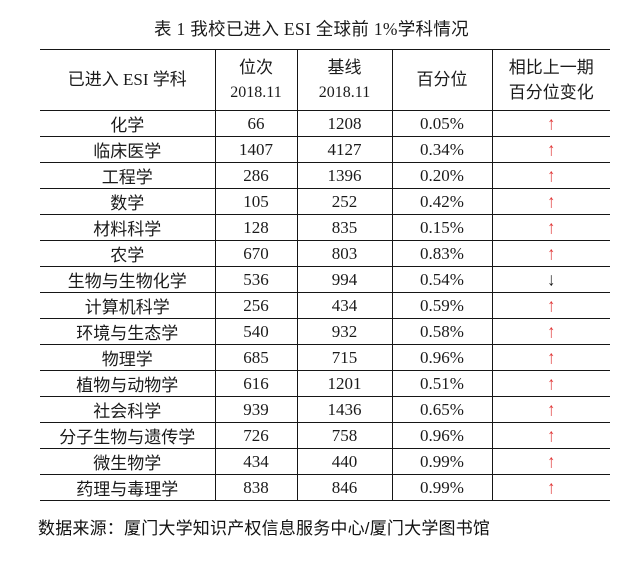 The width and height of the screenshot is (623, 565). I want to click on table-row: 计算机科学 256 434 0.59% ↑, so click(325, 305).